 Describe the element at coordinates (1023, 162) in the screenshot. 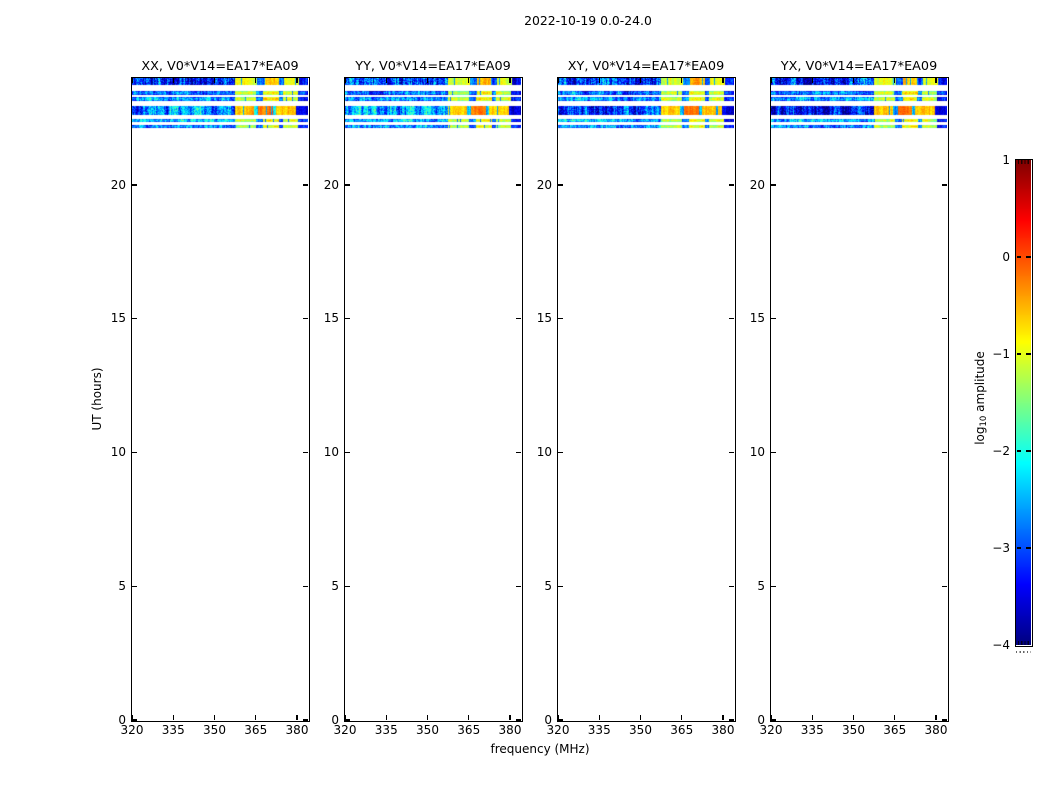

I see `colorbar-top-hatch` at that location.